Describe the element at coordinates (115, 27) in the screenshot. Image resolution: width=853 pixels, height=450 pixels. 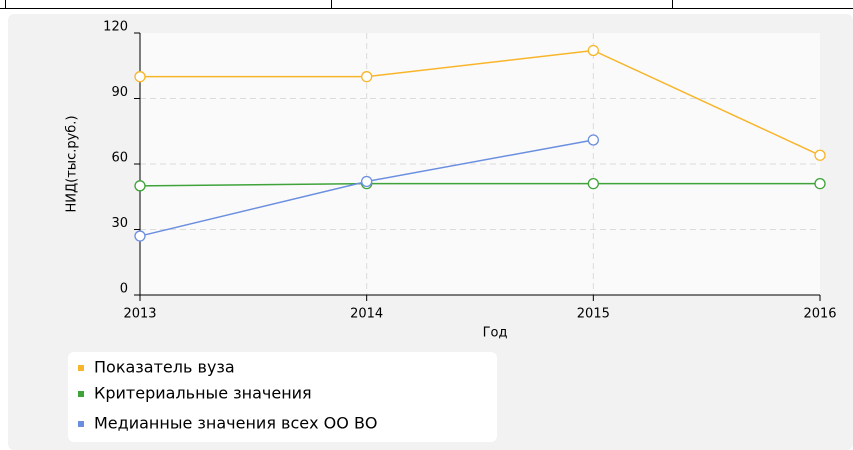
I see `y-tick-label: 120` at that location.